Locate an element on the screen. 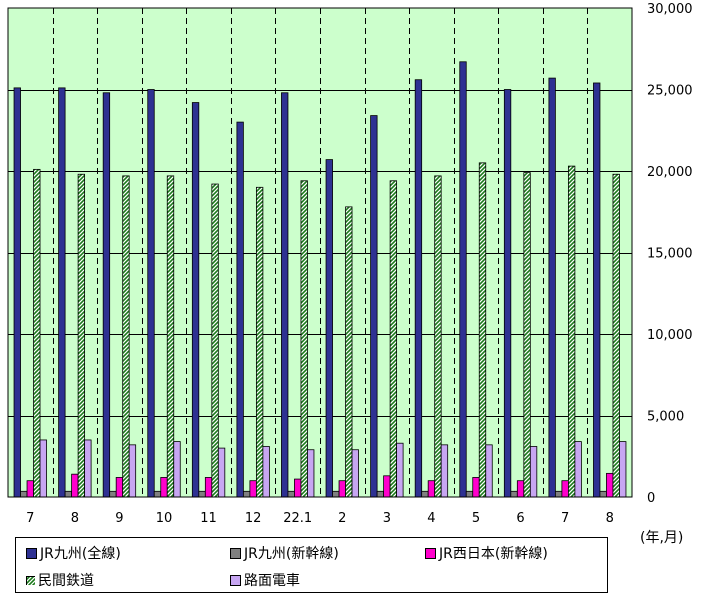 This screenshot has height=597, width=709. x-axis-unit-label: (年,月) is located at coordinates (662, 538).